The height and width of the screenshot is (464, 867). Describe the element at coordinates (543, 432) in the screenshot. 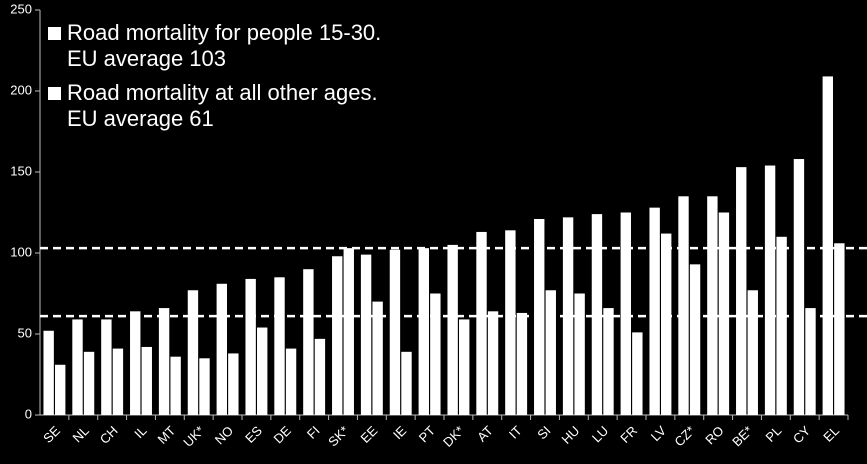

I see `x-tick-label: SI` at that location.